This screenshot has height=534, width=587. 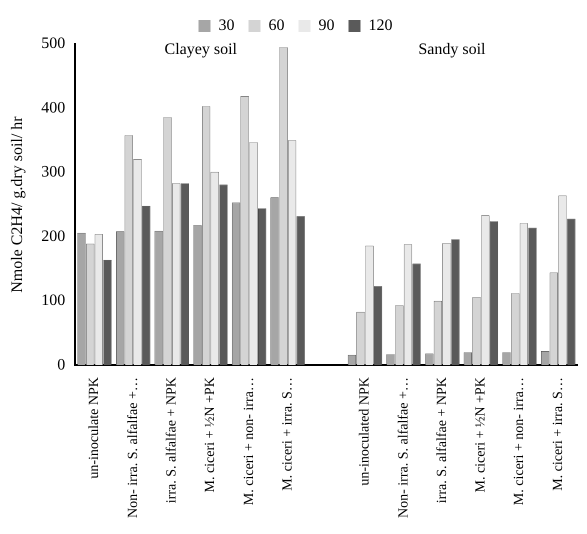 I want to click on legend-label: 90, so click(x=326, y=25).